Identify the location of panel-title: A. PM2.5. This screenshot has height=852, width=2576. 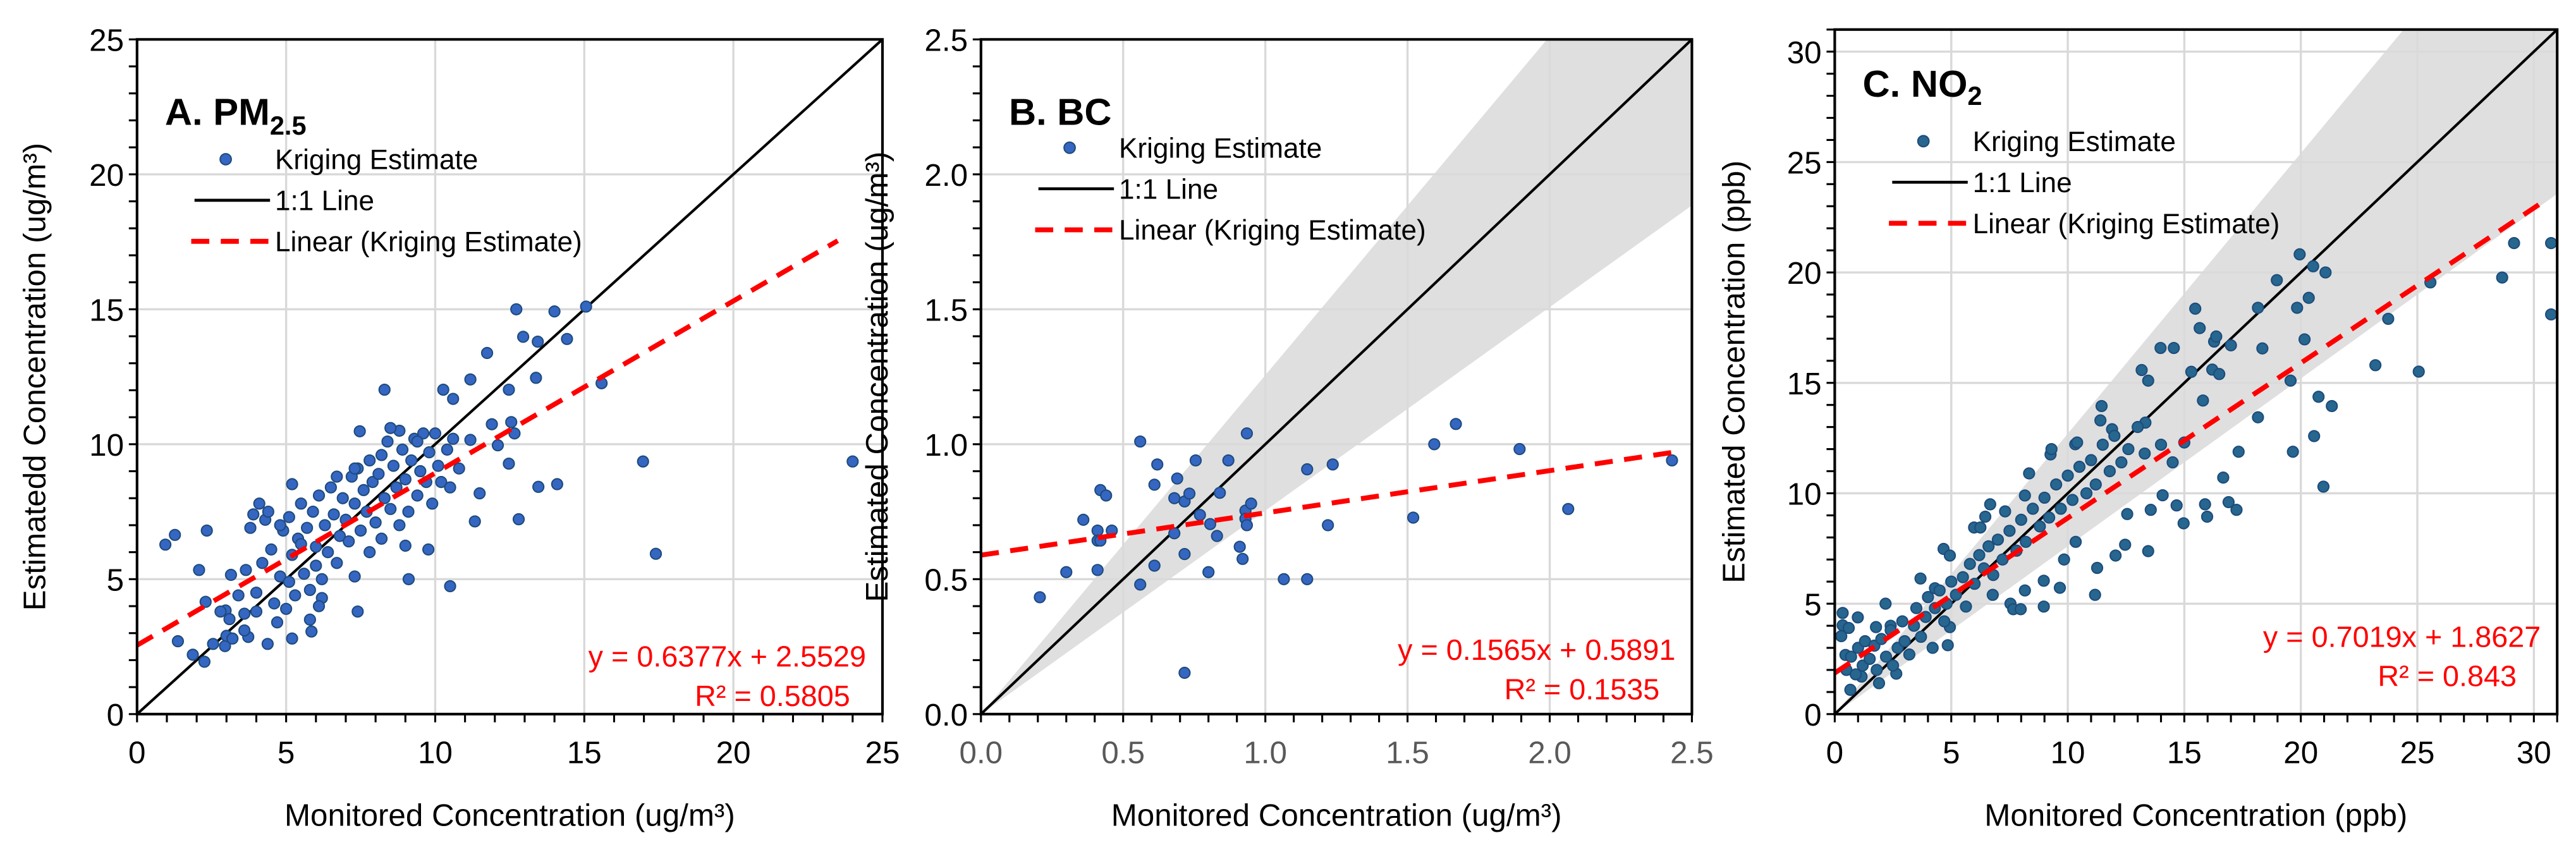
(236, 115).